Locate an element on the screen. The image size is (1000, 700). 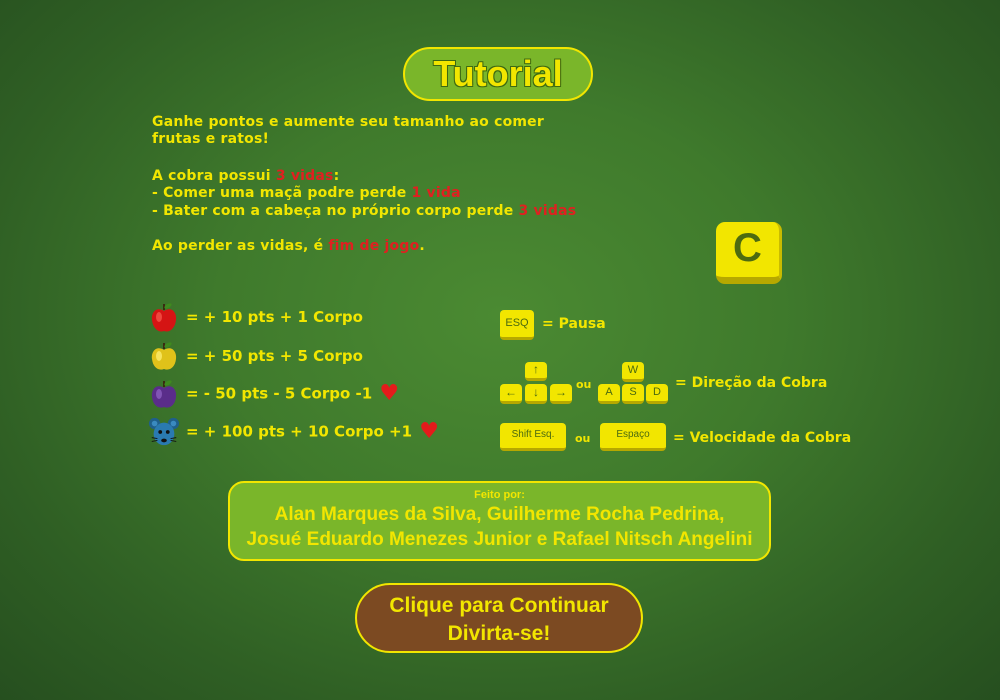
esc-key: ESQ is located at coordinates (517, 325).